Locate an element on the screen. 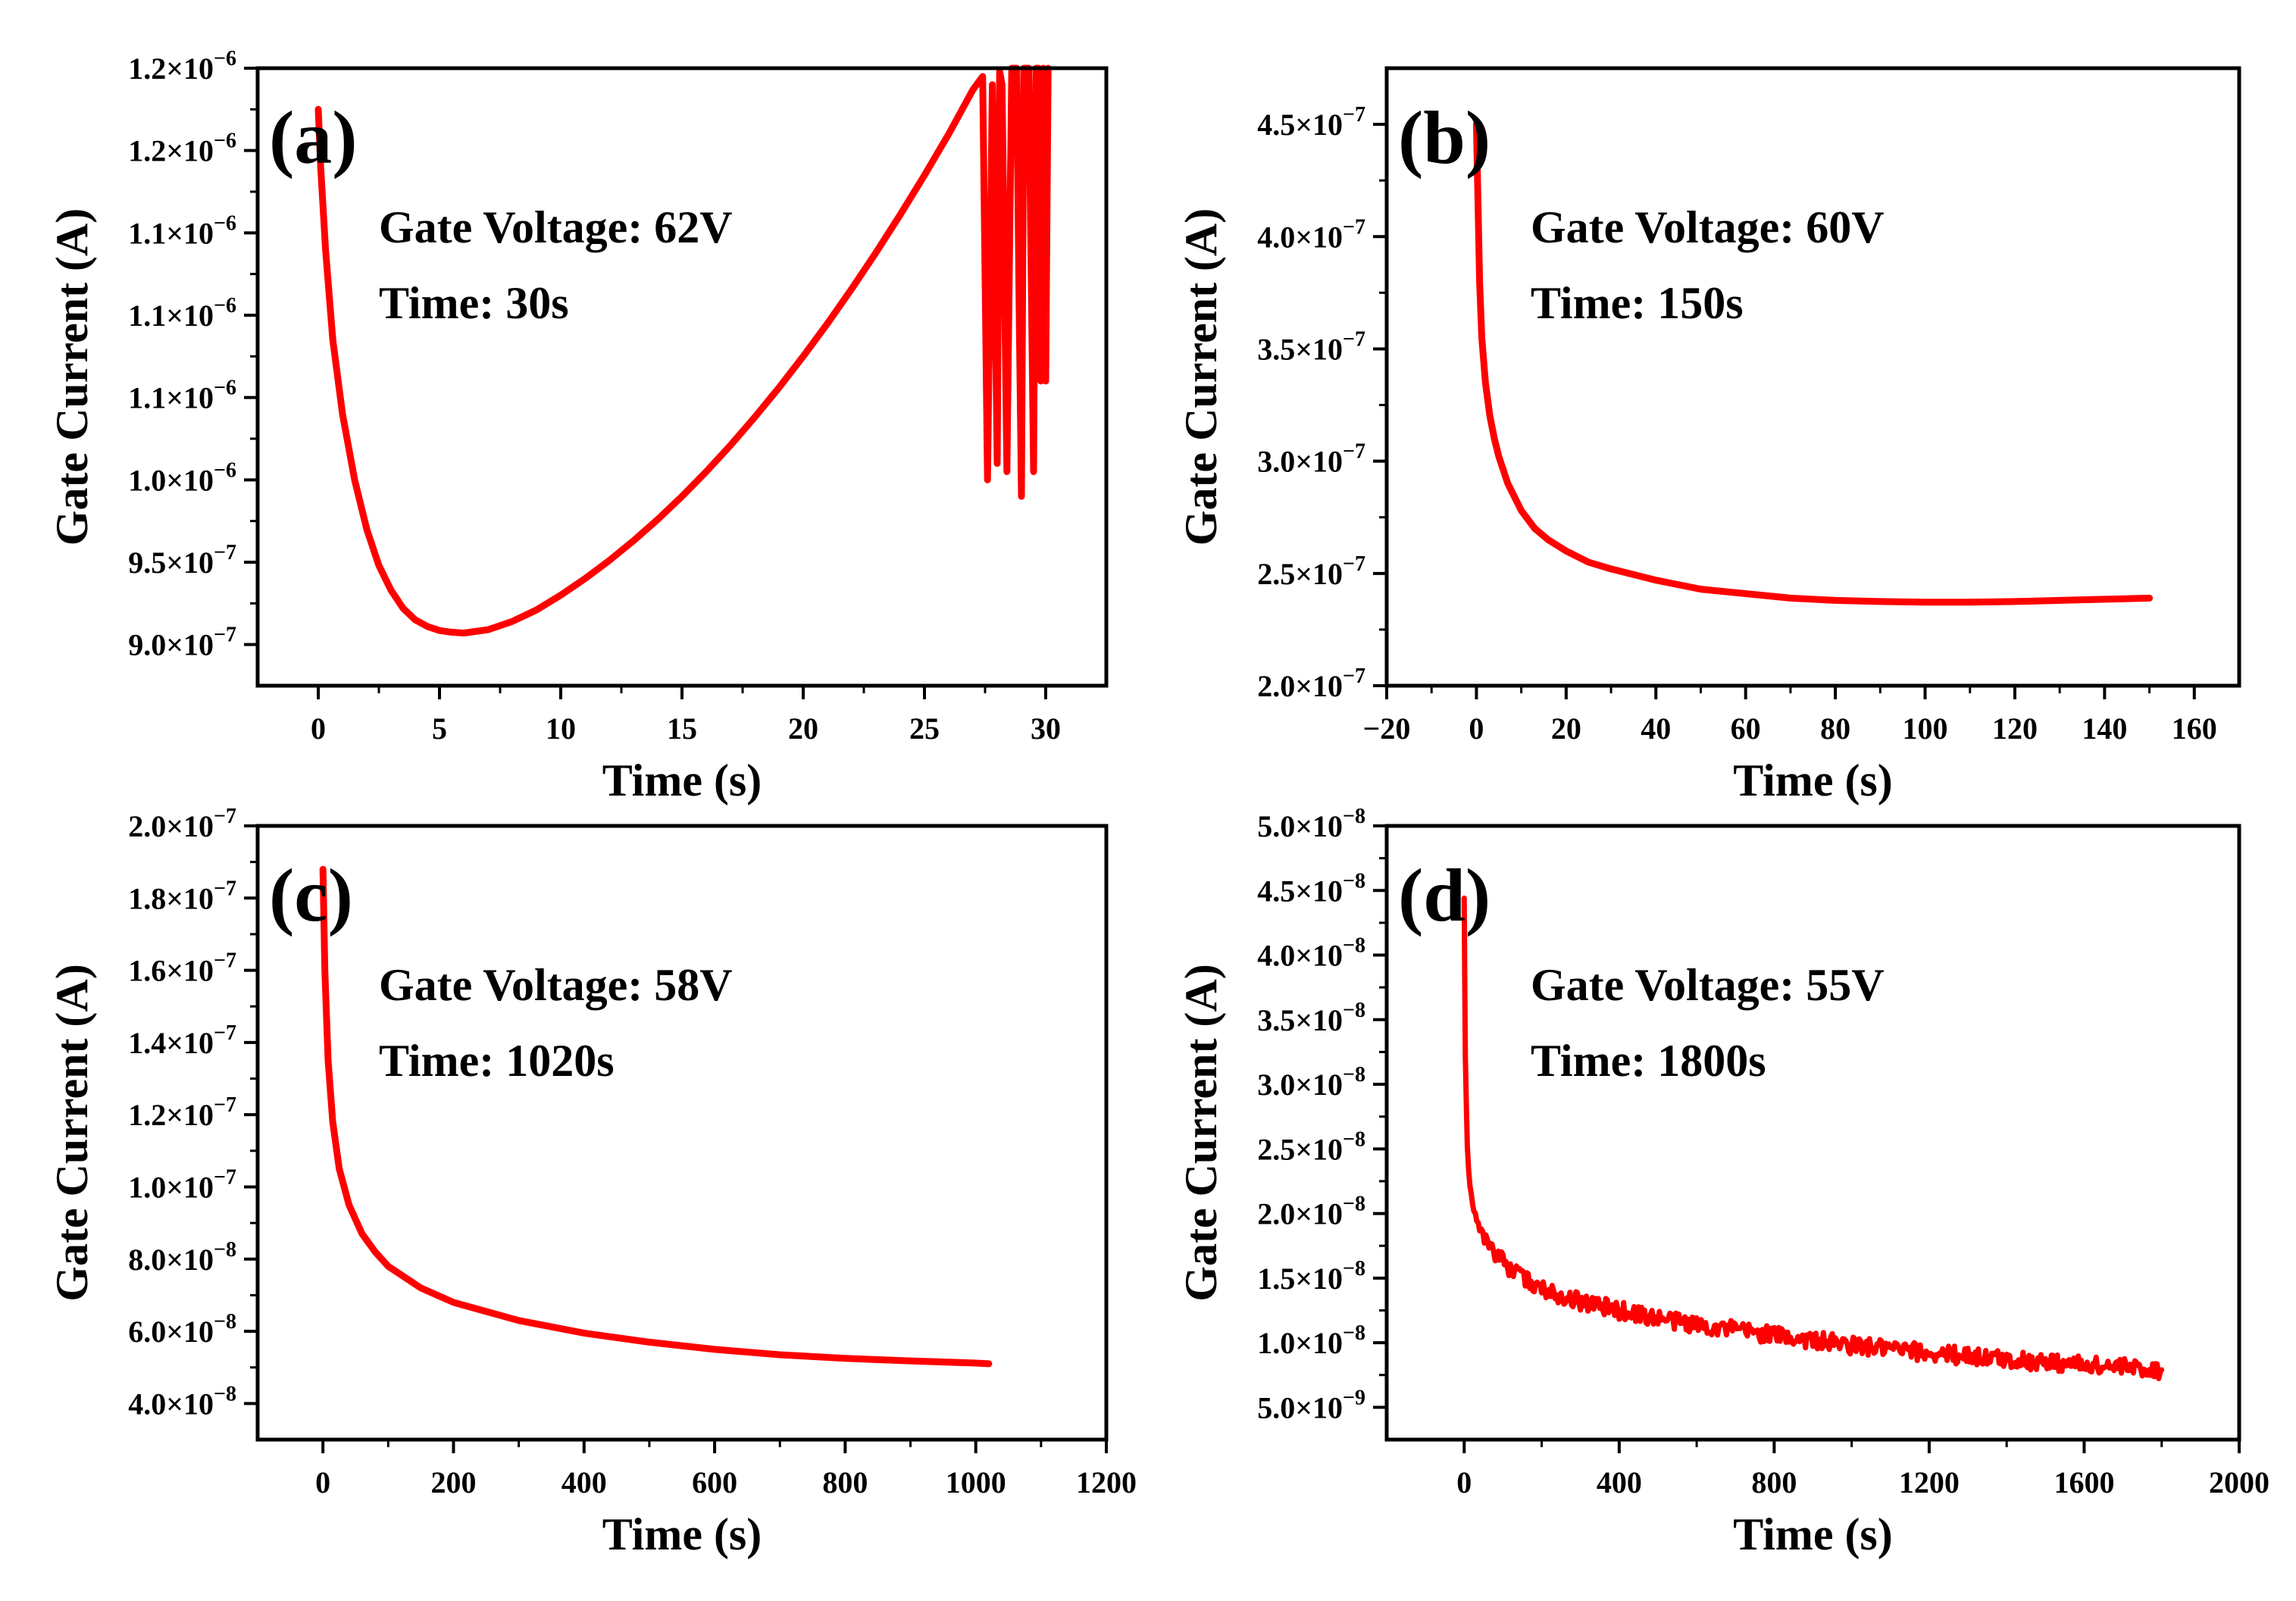 This screenshot has height=1601, width=2296. y-tick-label: 6.0×10⁻⁸ is located at coordinates (182, 1329).